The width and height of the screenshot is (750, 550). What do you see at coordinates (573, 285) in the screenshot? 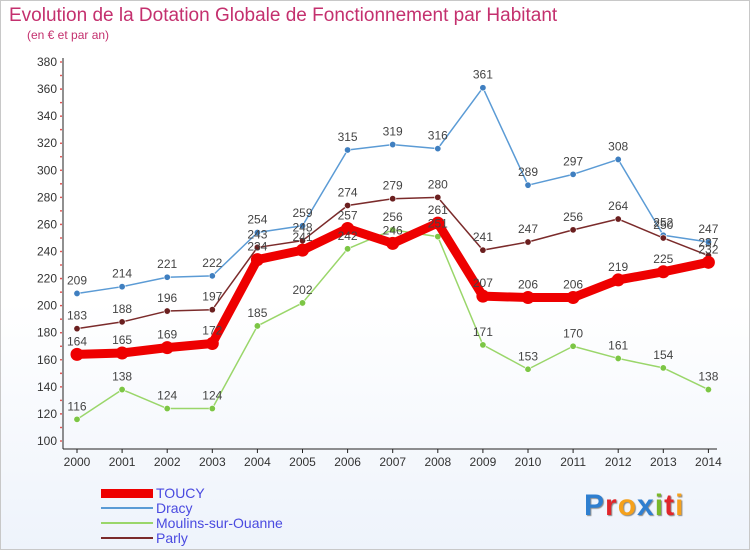
I see `data-label-toucy: 206` at bounding box center [573, 285].